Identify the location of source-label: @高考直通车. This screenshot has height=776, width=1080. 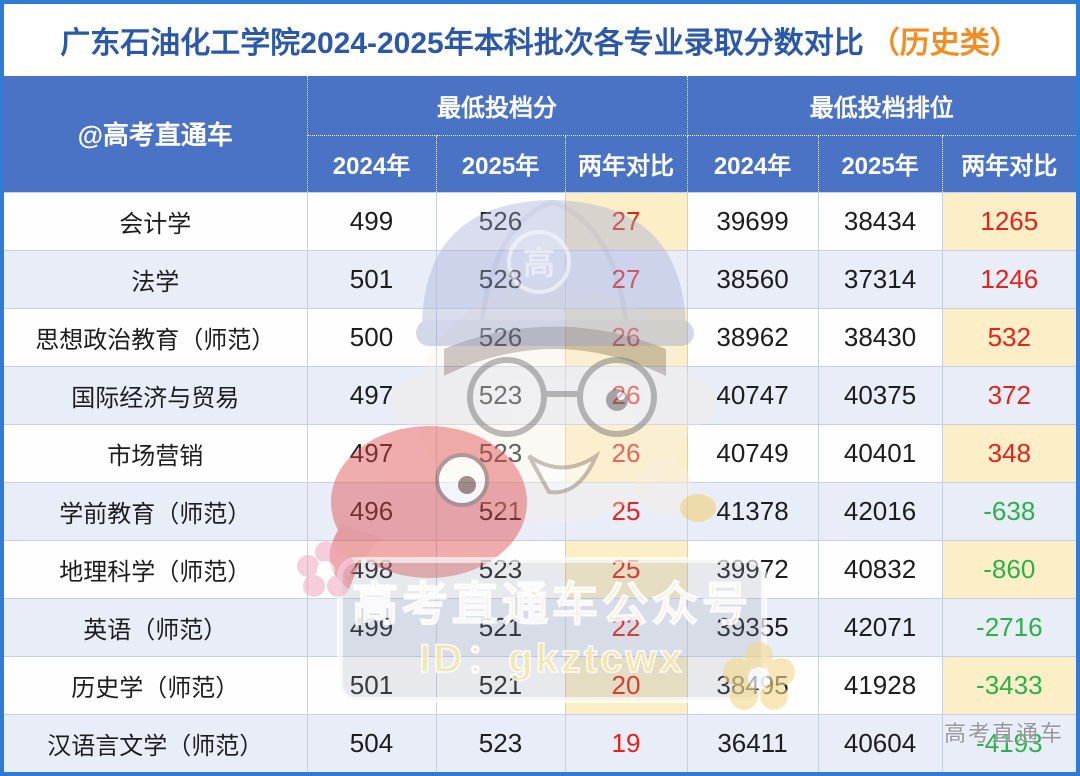
(156, 134).